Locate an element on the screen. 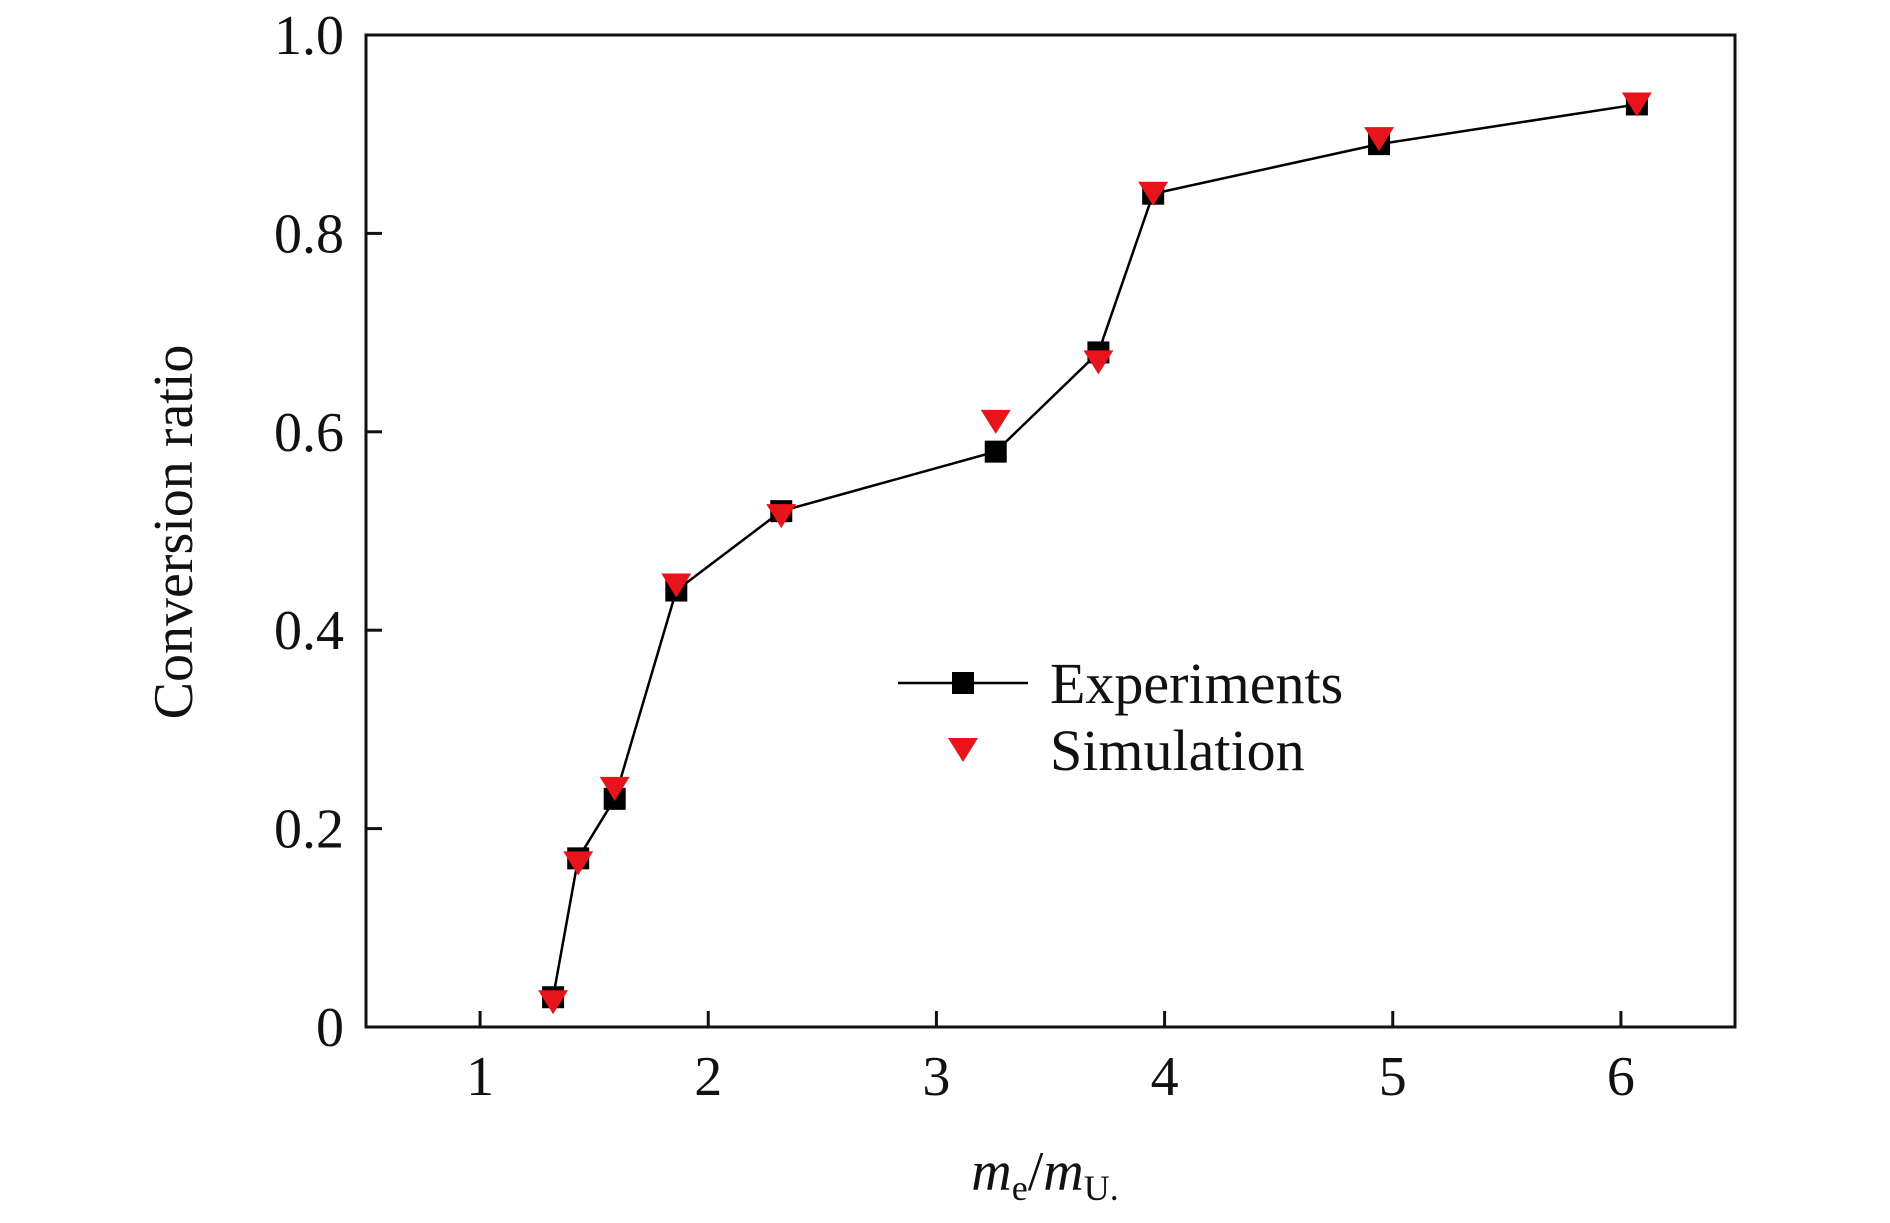  x-axis-title-slash: / is located at coordinates (1036, 1172).